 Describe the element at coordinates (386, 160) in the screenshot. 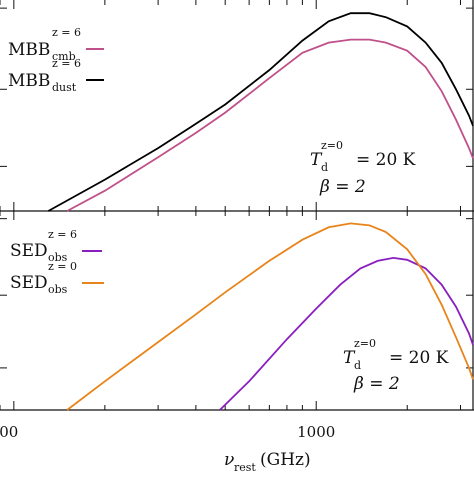

I see `top-annot-t-value: = 20 K` at that location.